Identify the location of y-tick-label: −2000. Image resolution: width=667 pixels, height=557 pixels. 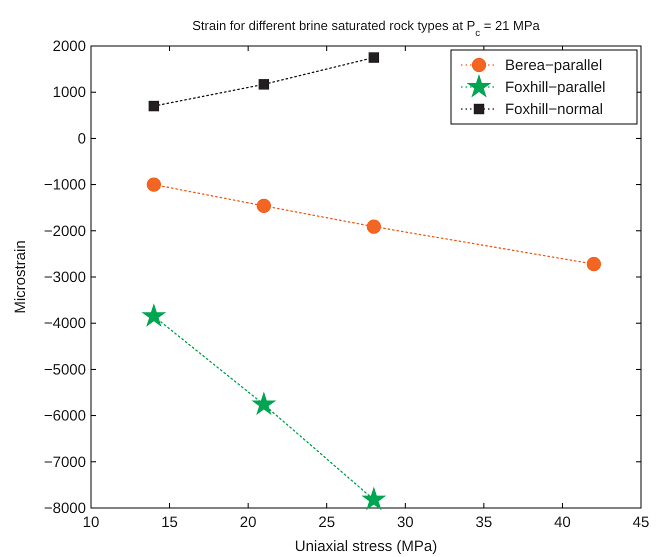
(65, 231).